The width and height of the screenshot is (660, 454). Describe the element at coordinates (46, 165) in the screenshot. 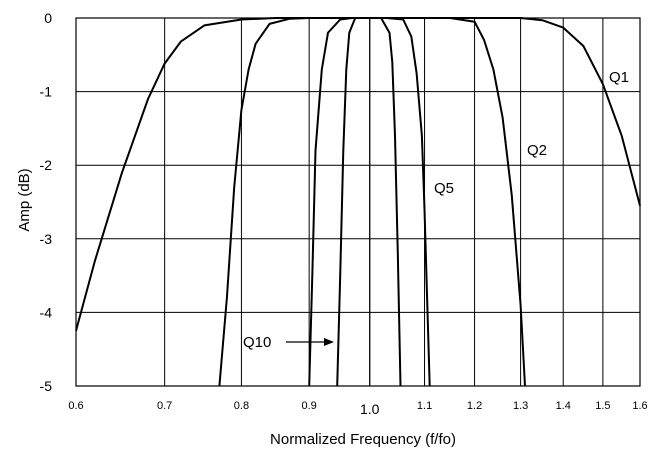

I see `y-tick-label: -2` at that location.